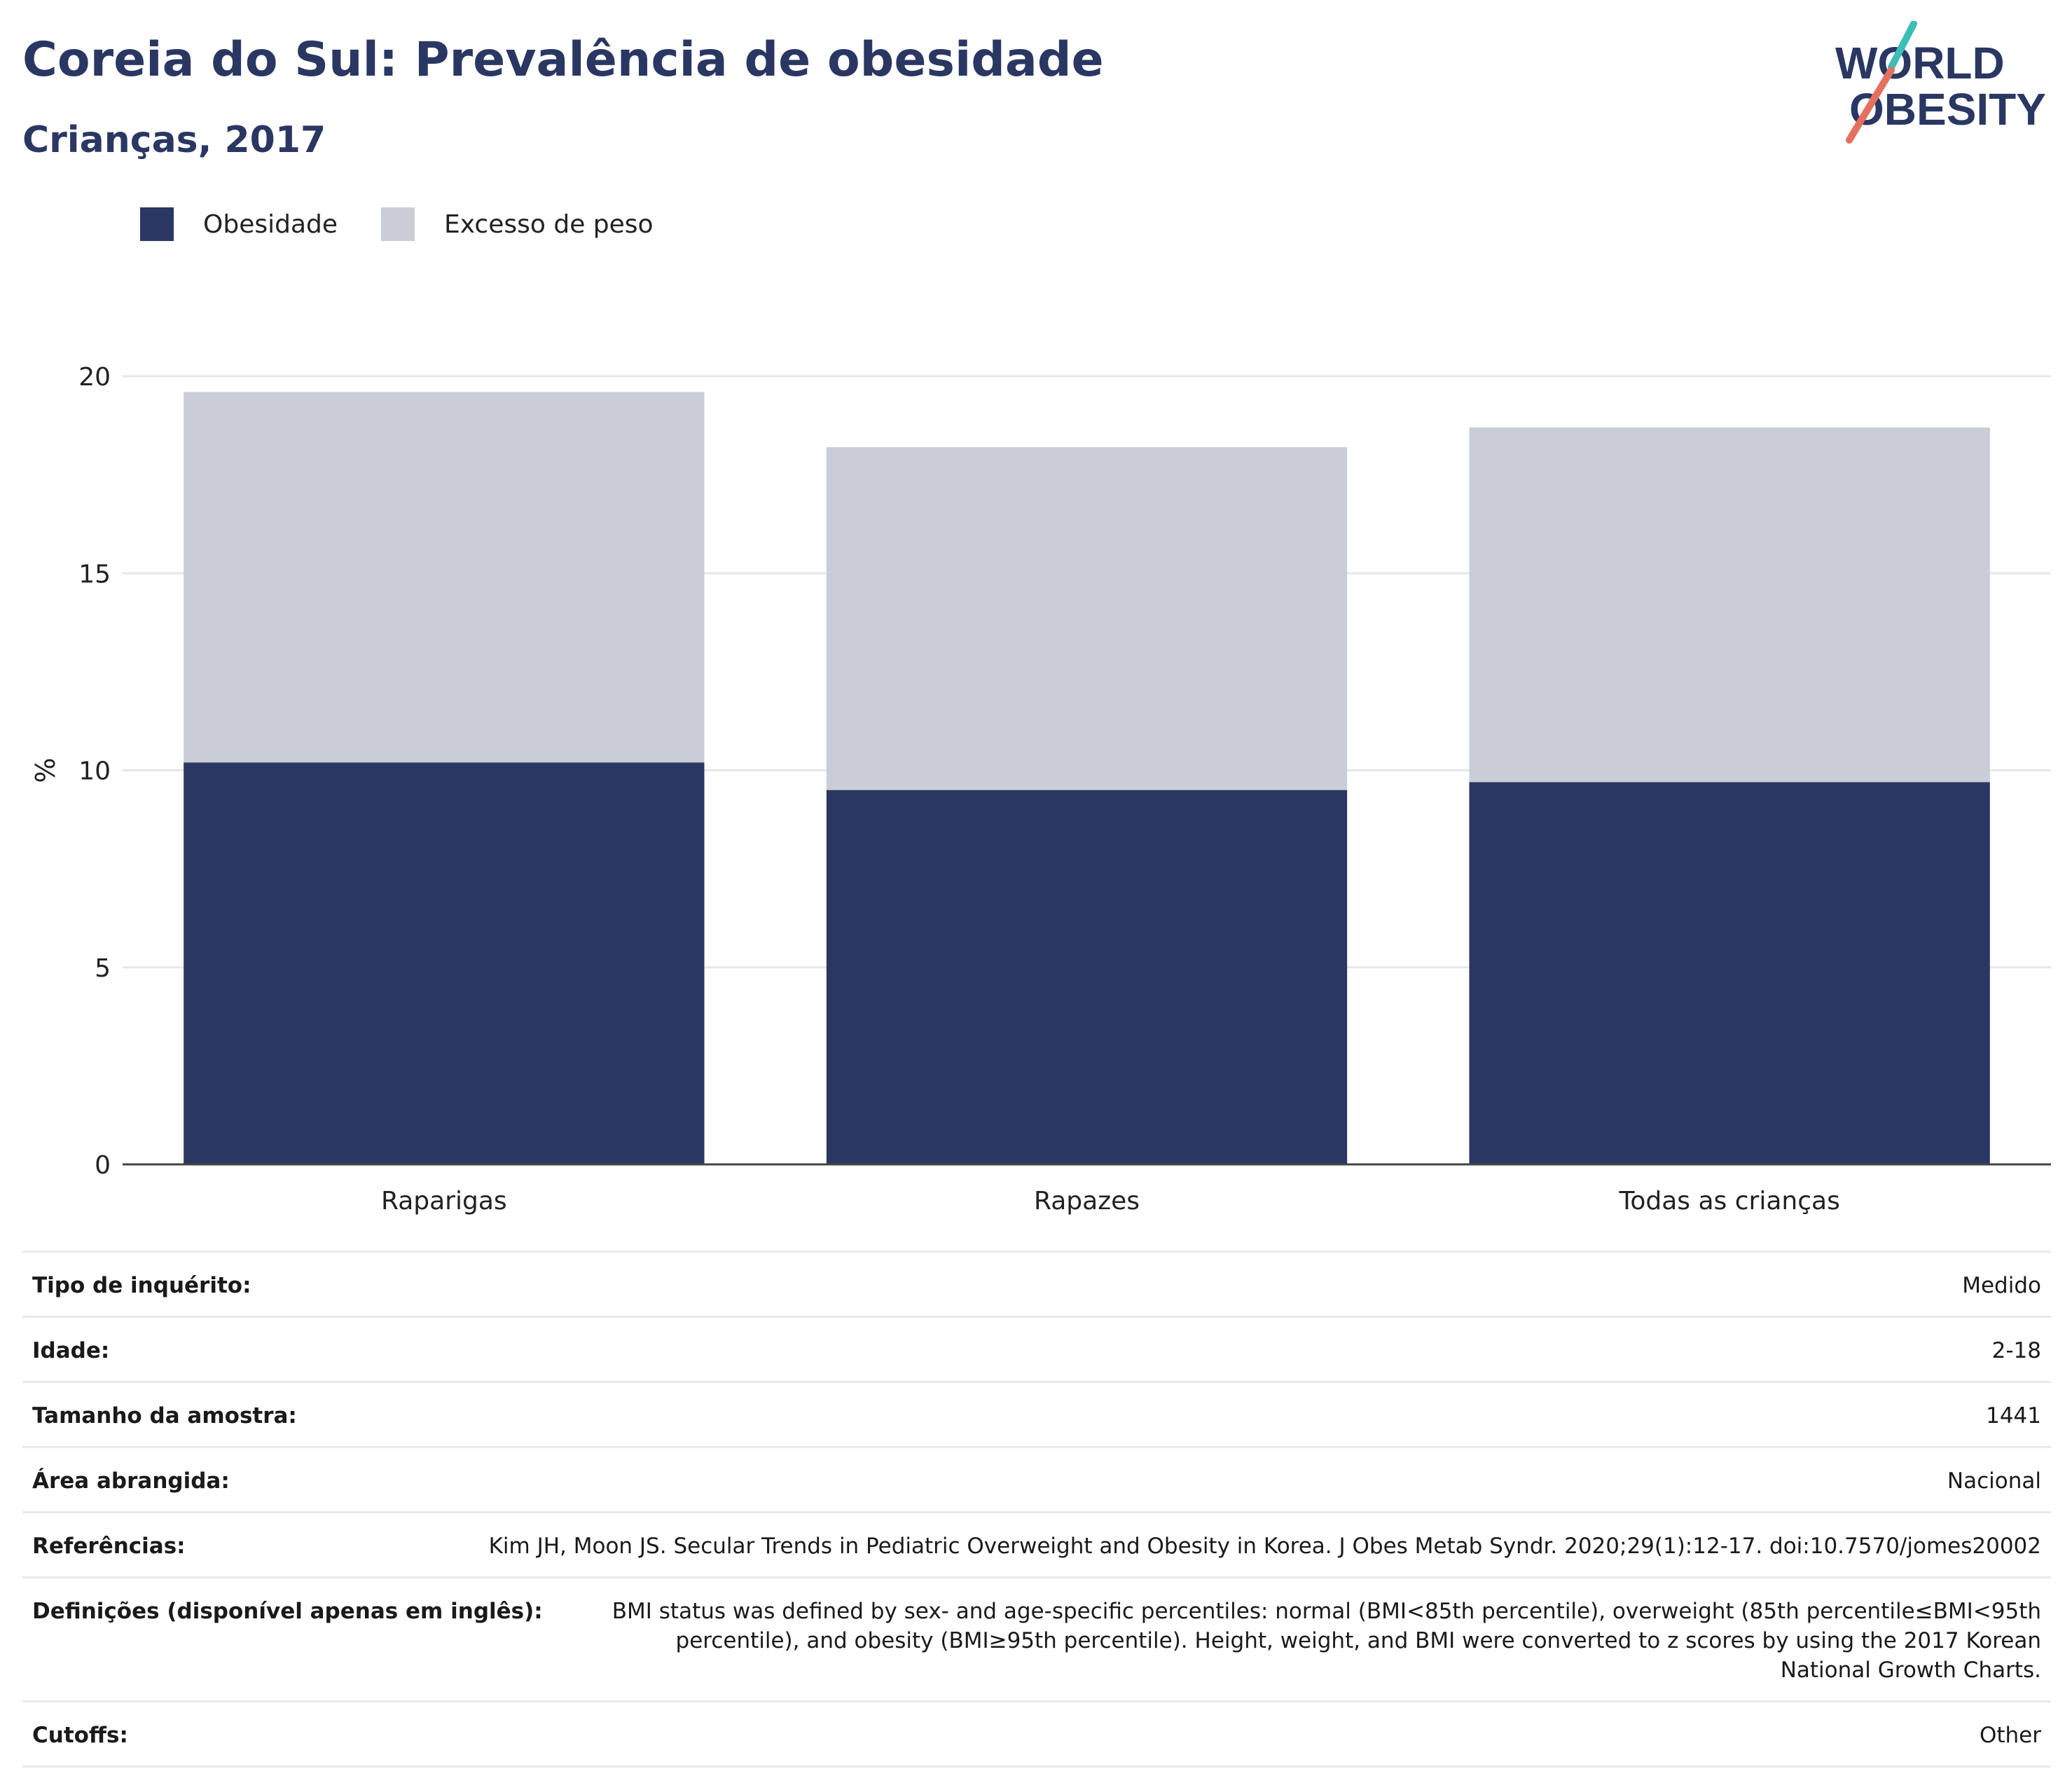 This screenshot has width=2072, height=1783. What do you see at coordinates (109, 1546) in the screenshot?
I see `info-key: Referências:` at bounding box center [109, 1546].